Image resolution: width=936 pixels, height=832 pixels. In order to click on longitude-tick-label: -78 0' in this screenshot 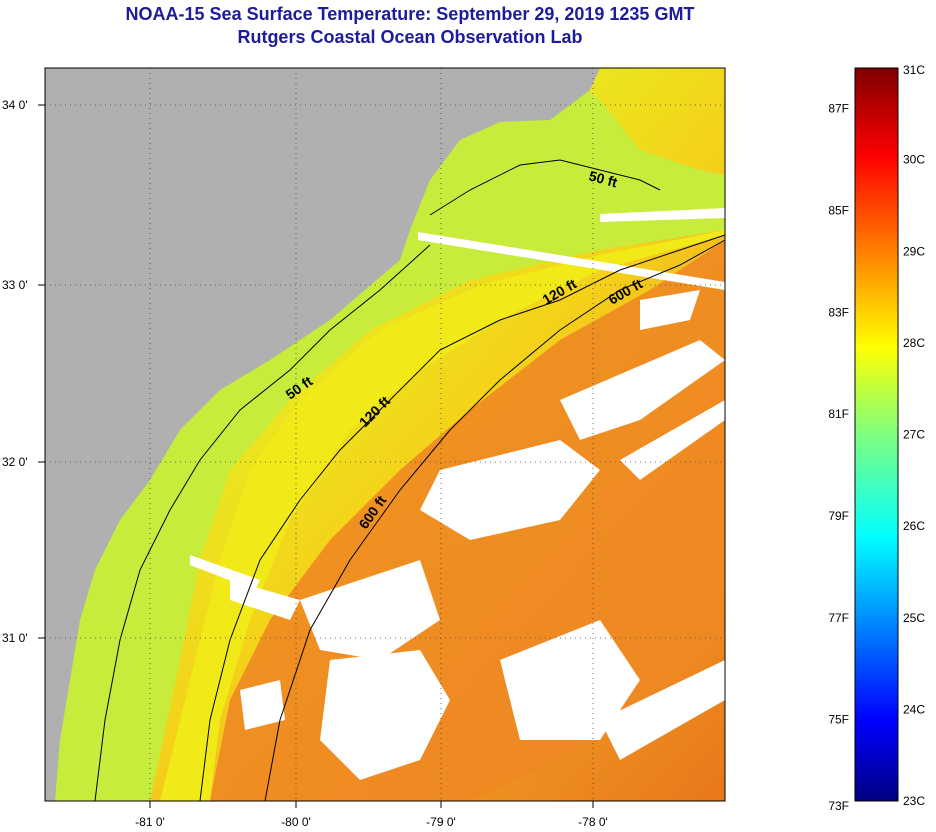, I will do `click(593, 822)`.